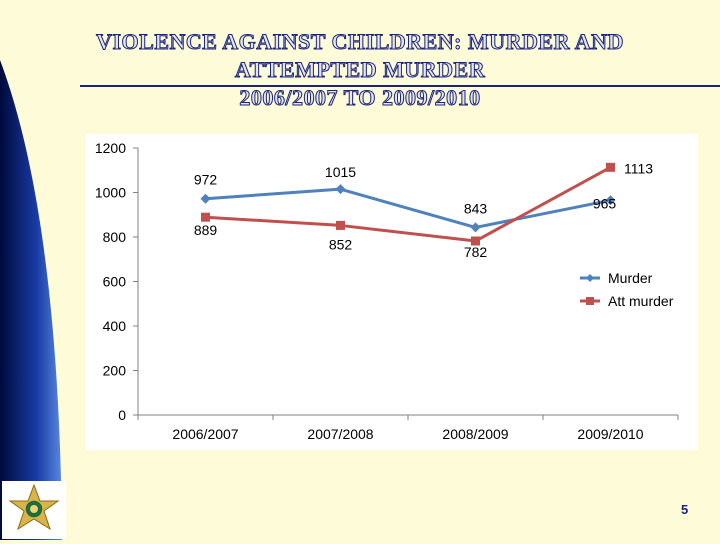 This screenshot has width=720, height=544. What do you see at coordinates (110, 148) in the screenshot?
I see `y-tick-label: 1200` at bounding box center [110, 148].